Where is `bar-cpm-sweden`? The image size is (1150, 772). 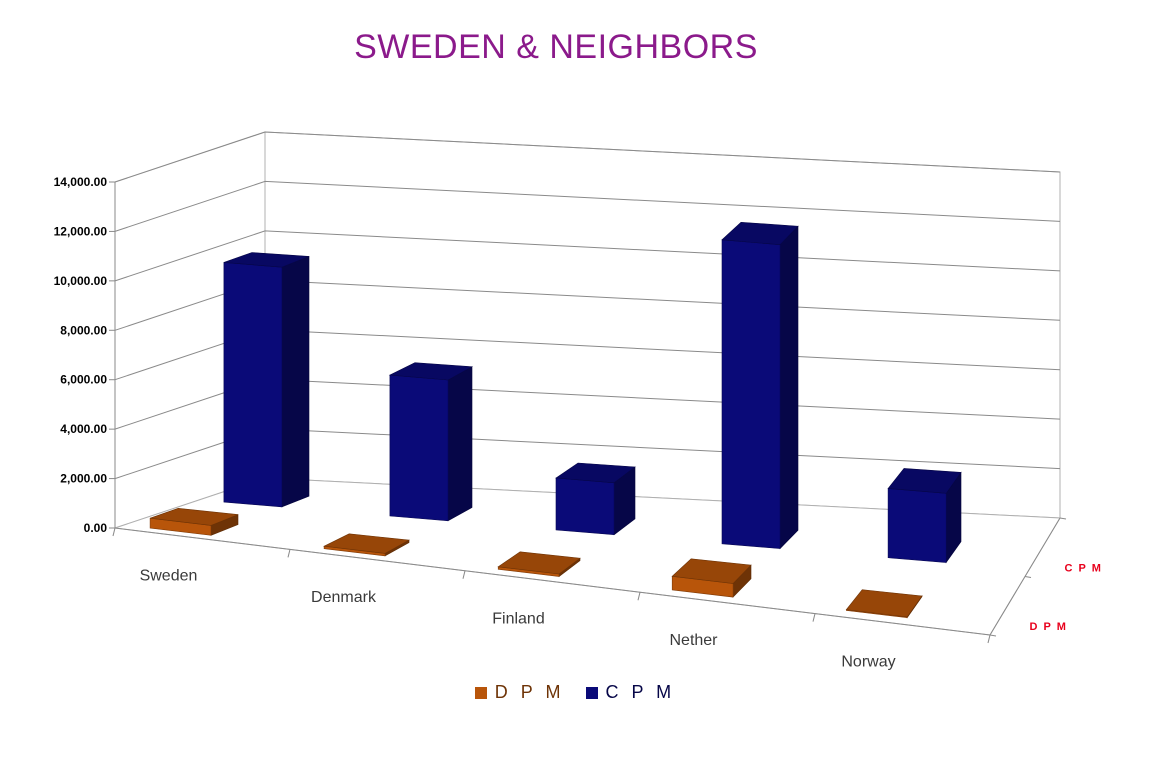 bar-cpm-sweden is located at coordinates (266, 380).